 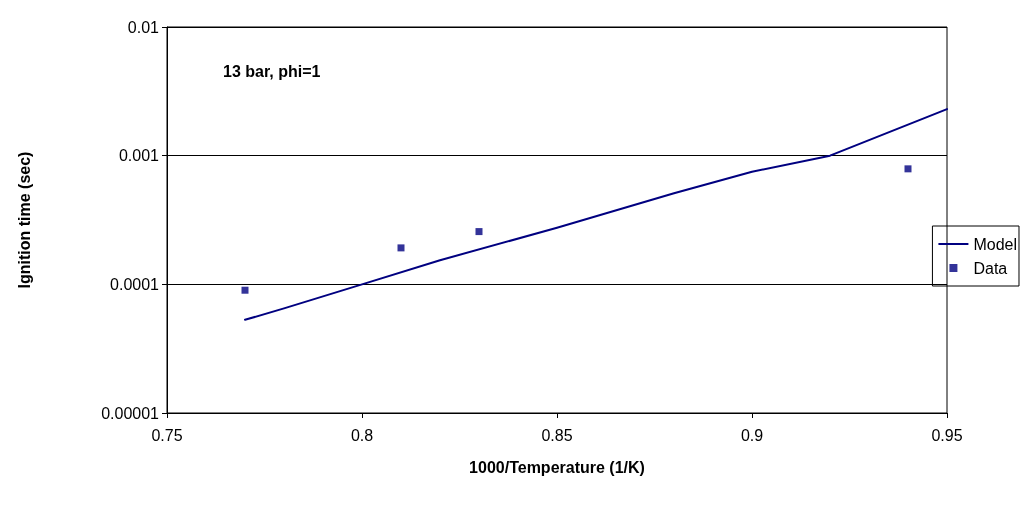 I want to click on y-tick-label: 0.0001, so click(x=135, y=284).